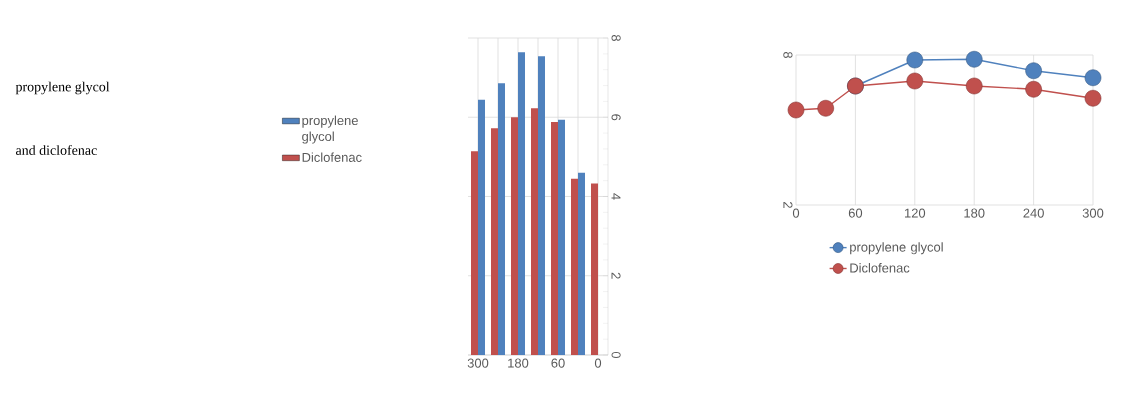 The width and height of the screenshot is (1142, 414). Describe the element at coordinates (1033, 213) in the screenshot. I see `x-tick-label: 240` at that location.